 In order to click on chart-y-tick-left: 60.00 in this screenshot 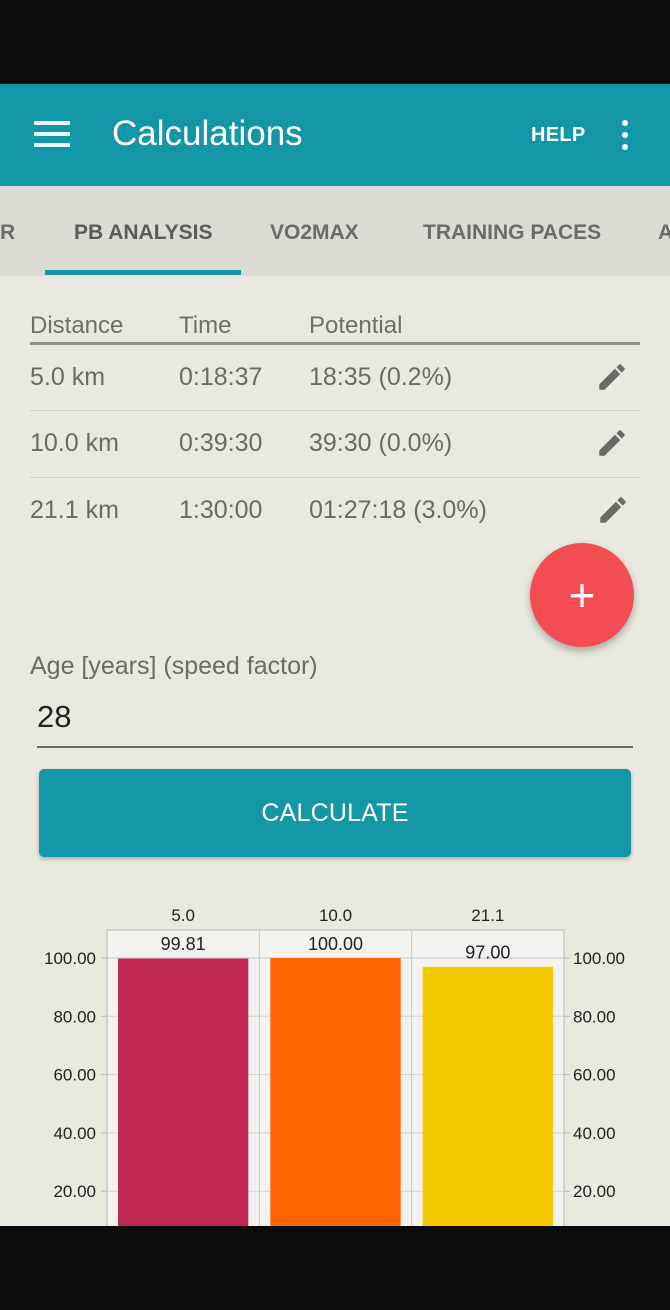, I will do `click(74, 1075)`.